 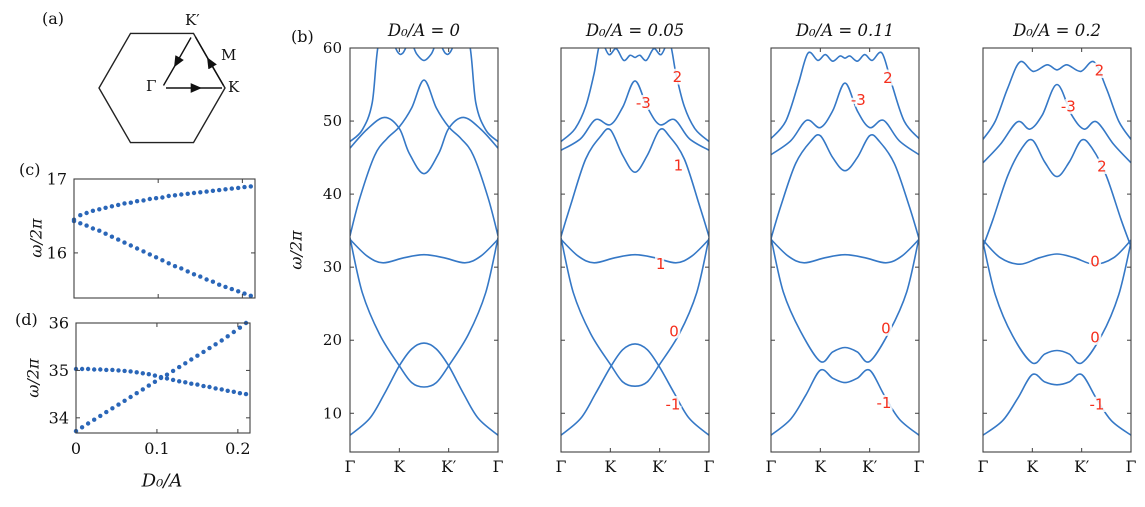 What do you see at coordinates (1068, 106) in the screenshot?
I see `chern-number-label: -3` at bounding box center [1068, 106].